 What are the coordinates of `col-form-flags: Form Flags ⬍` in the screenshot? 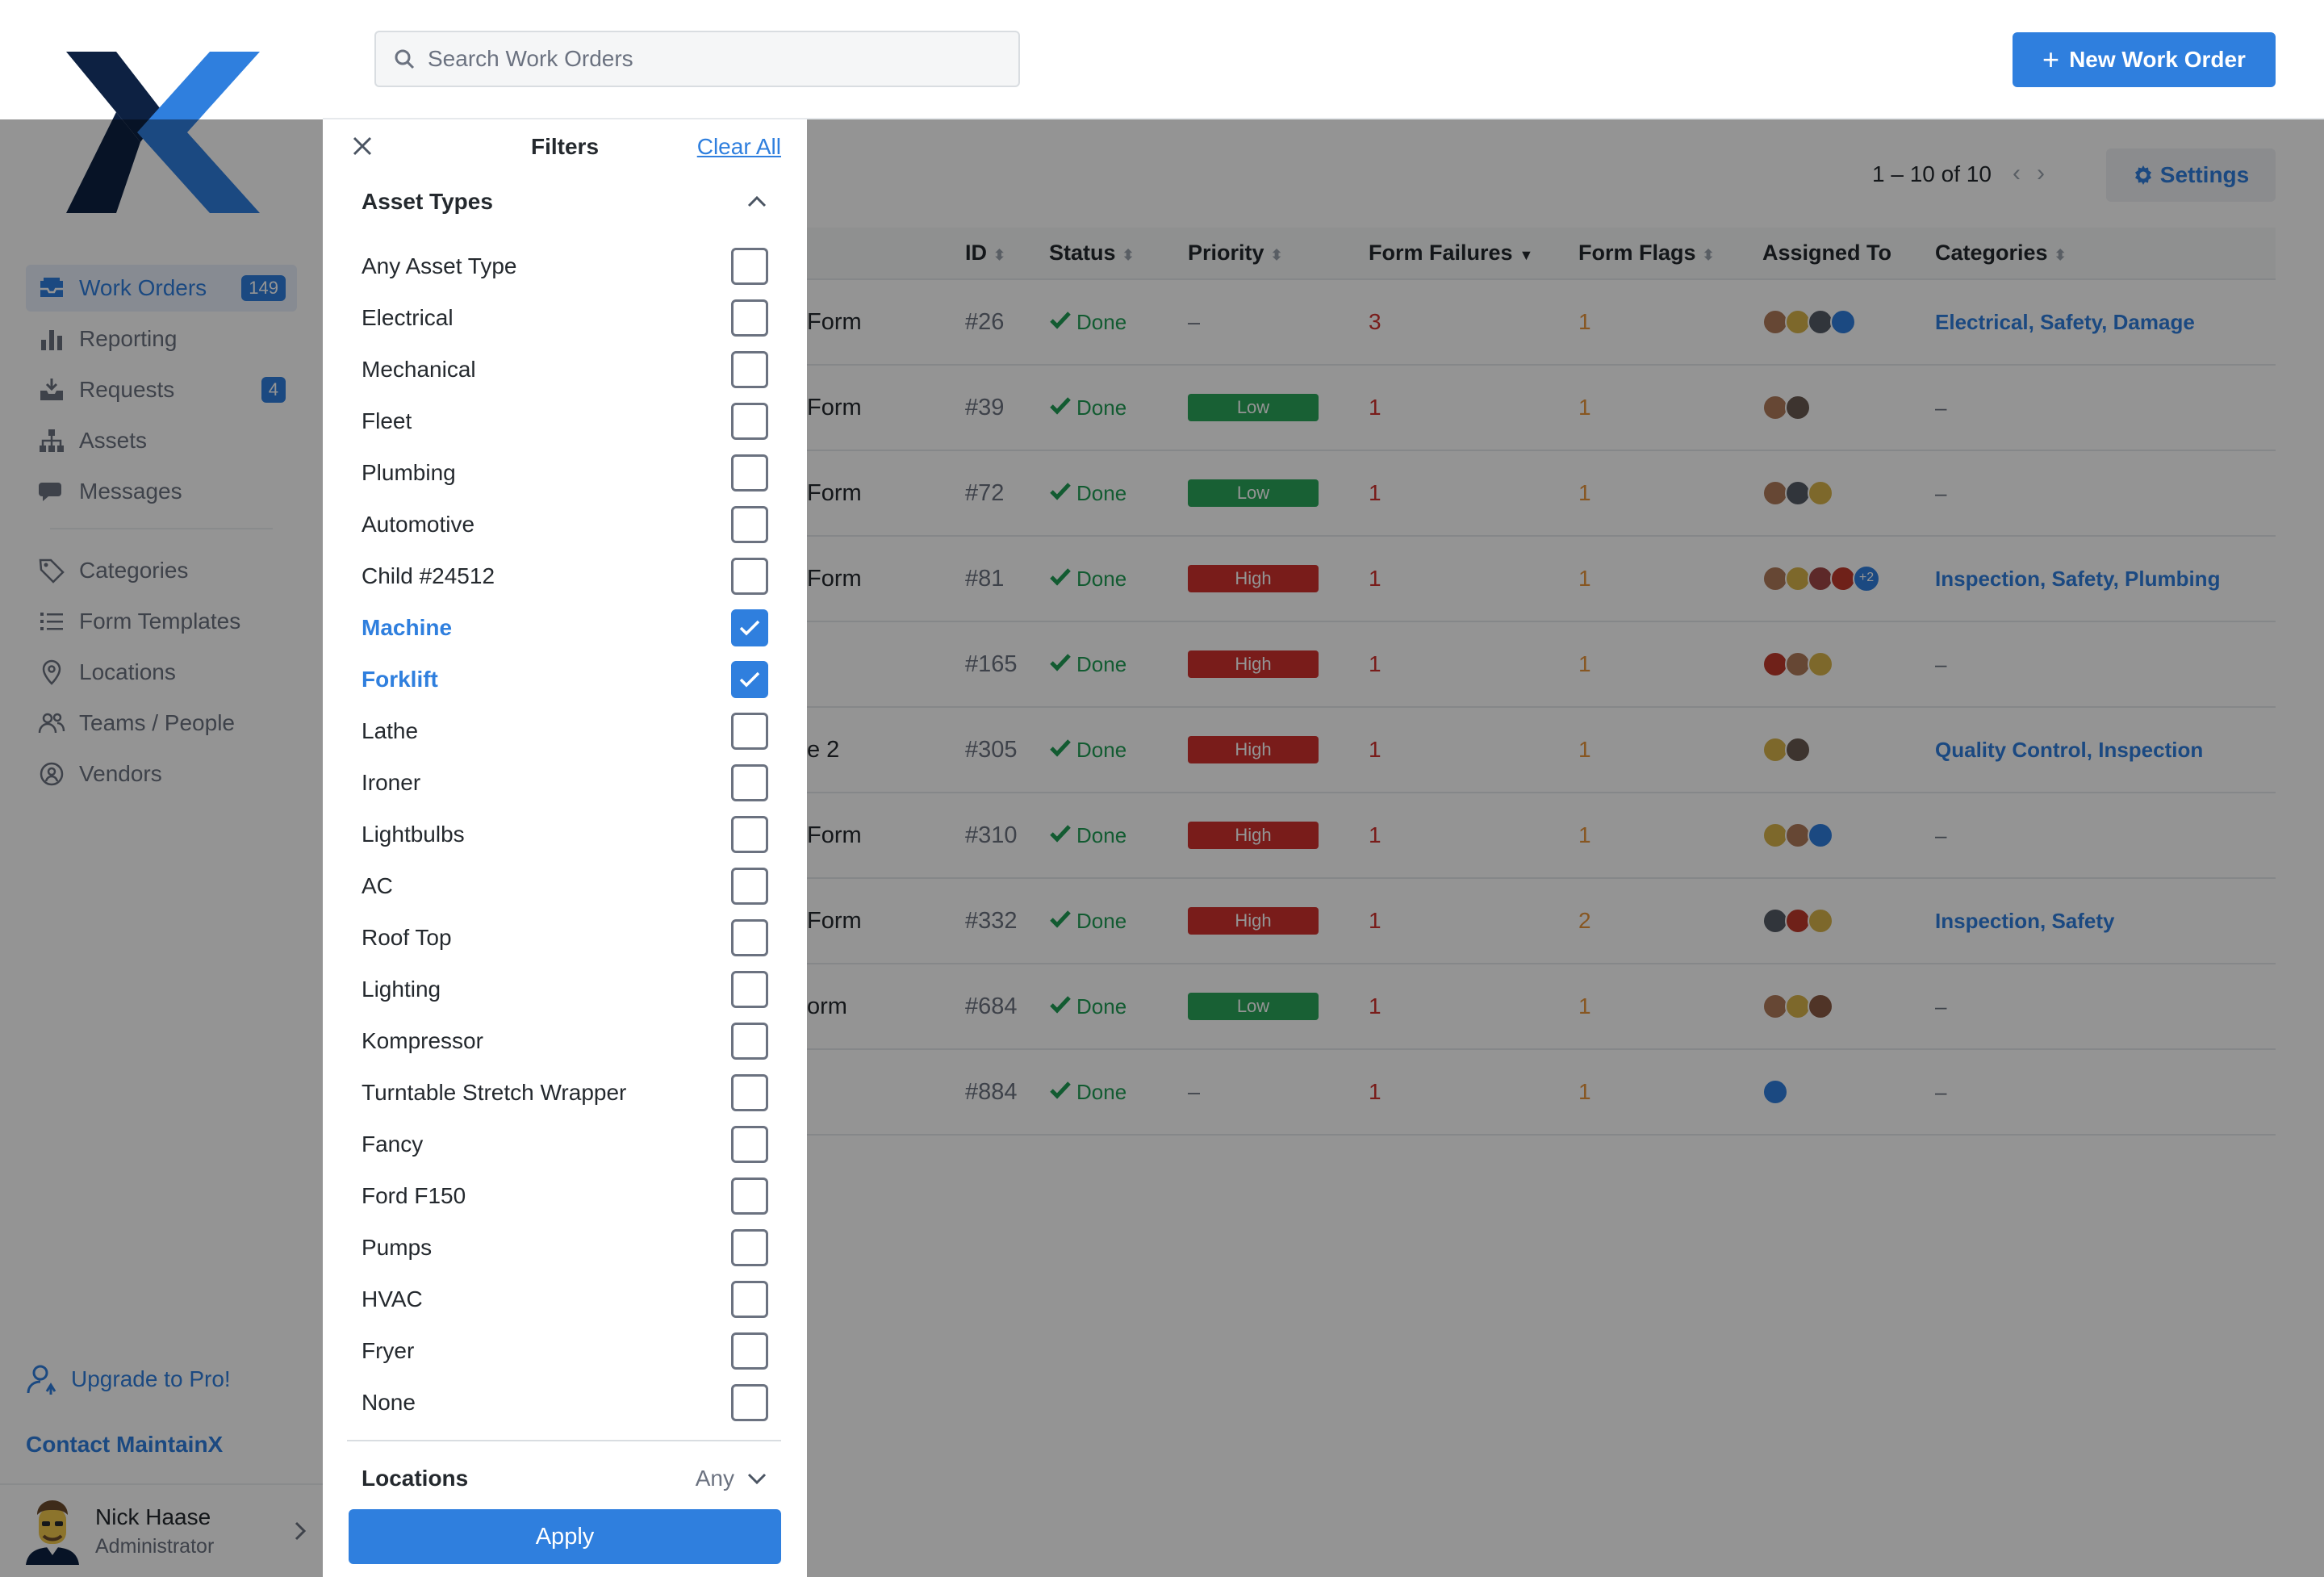 It's located at (1670, 254).